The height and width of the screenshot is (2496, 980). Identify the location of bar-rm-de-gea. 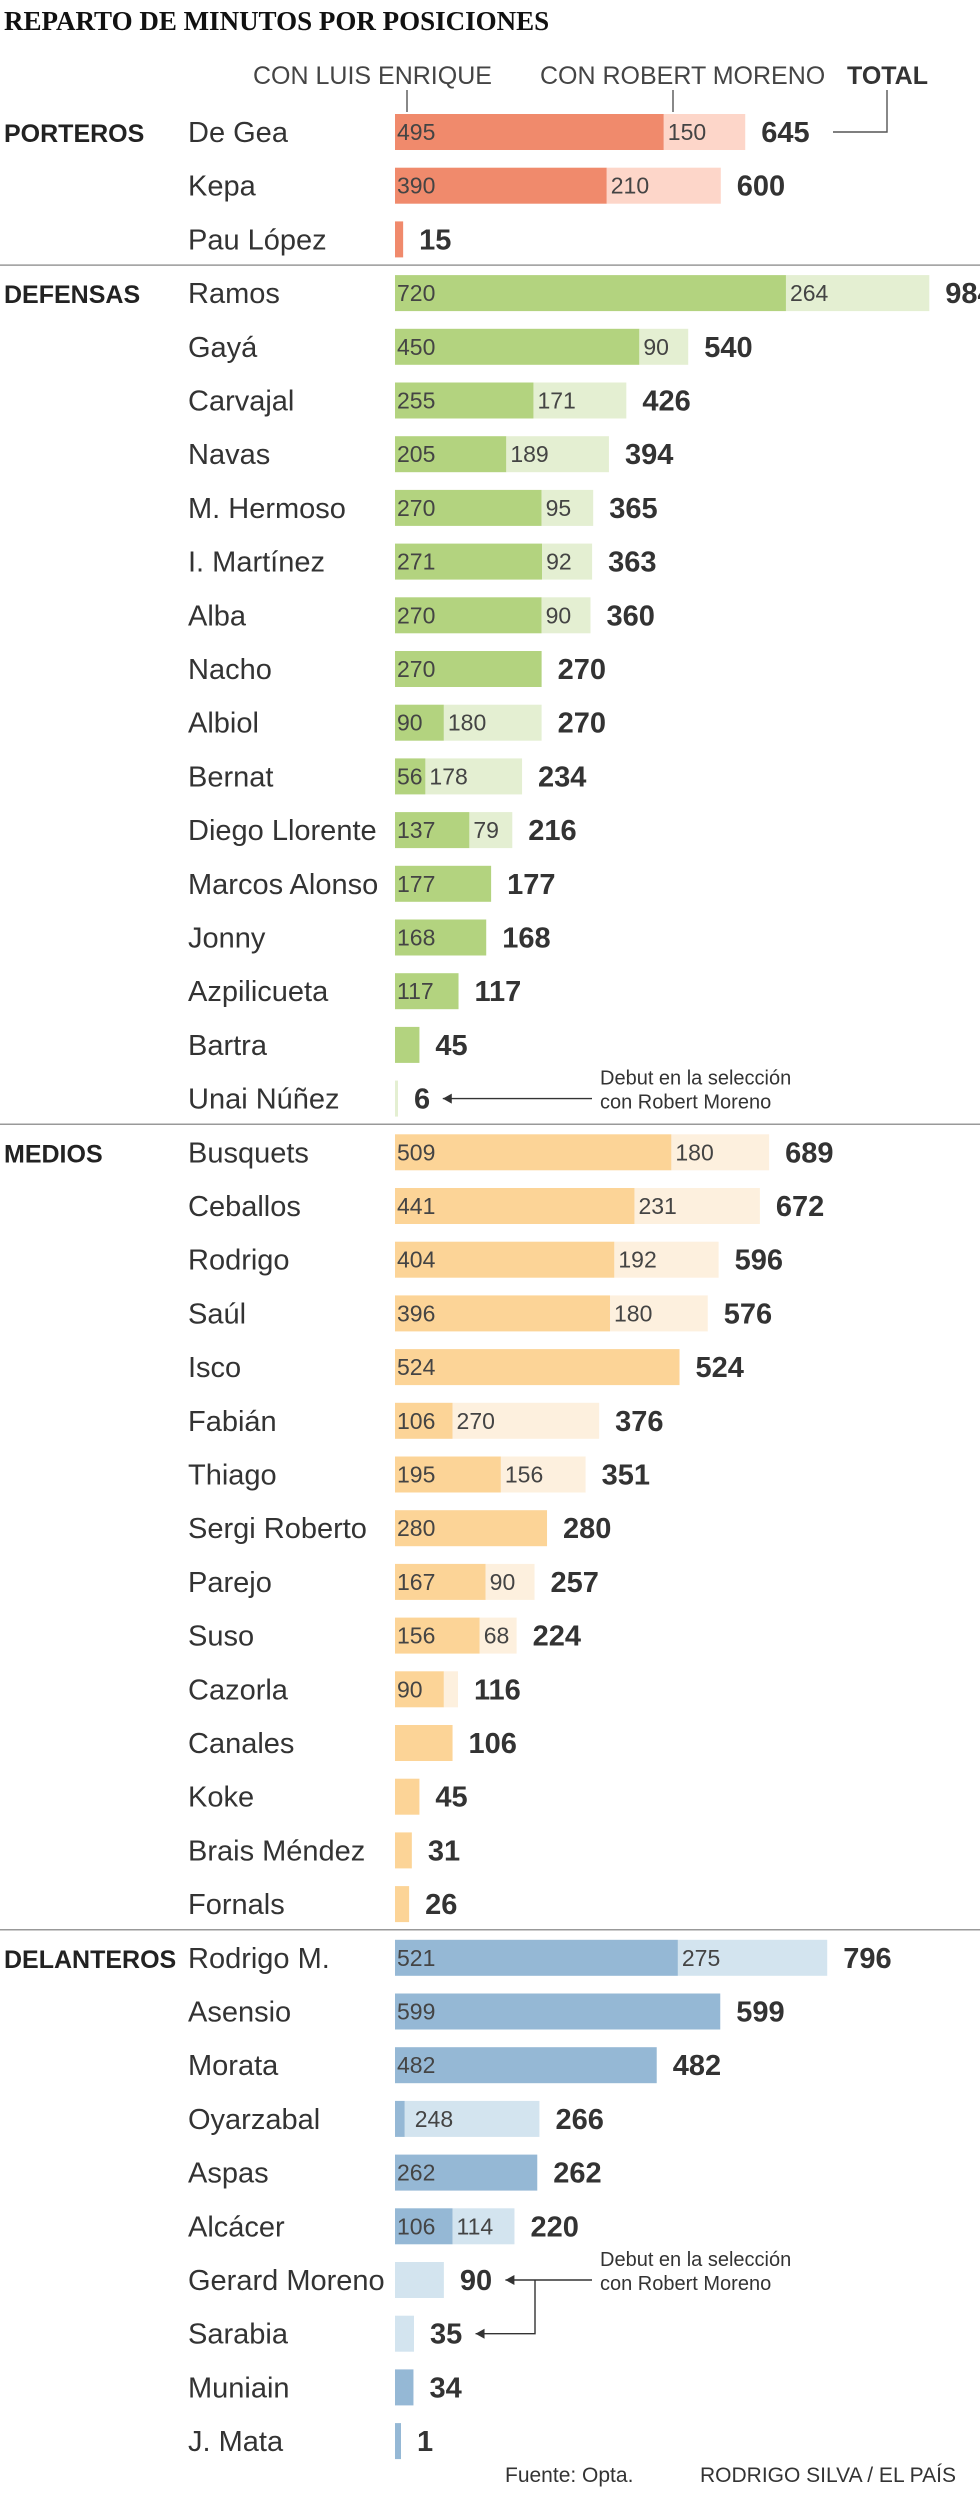
(704, 132).